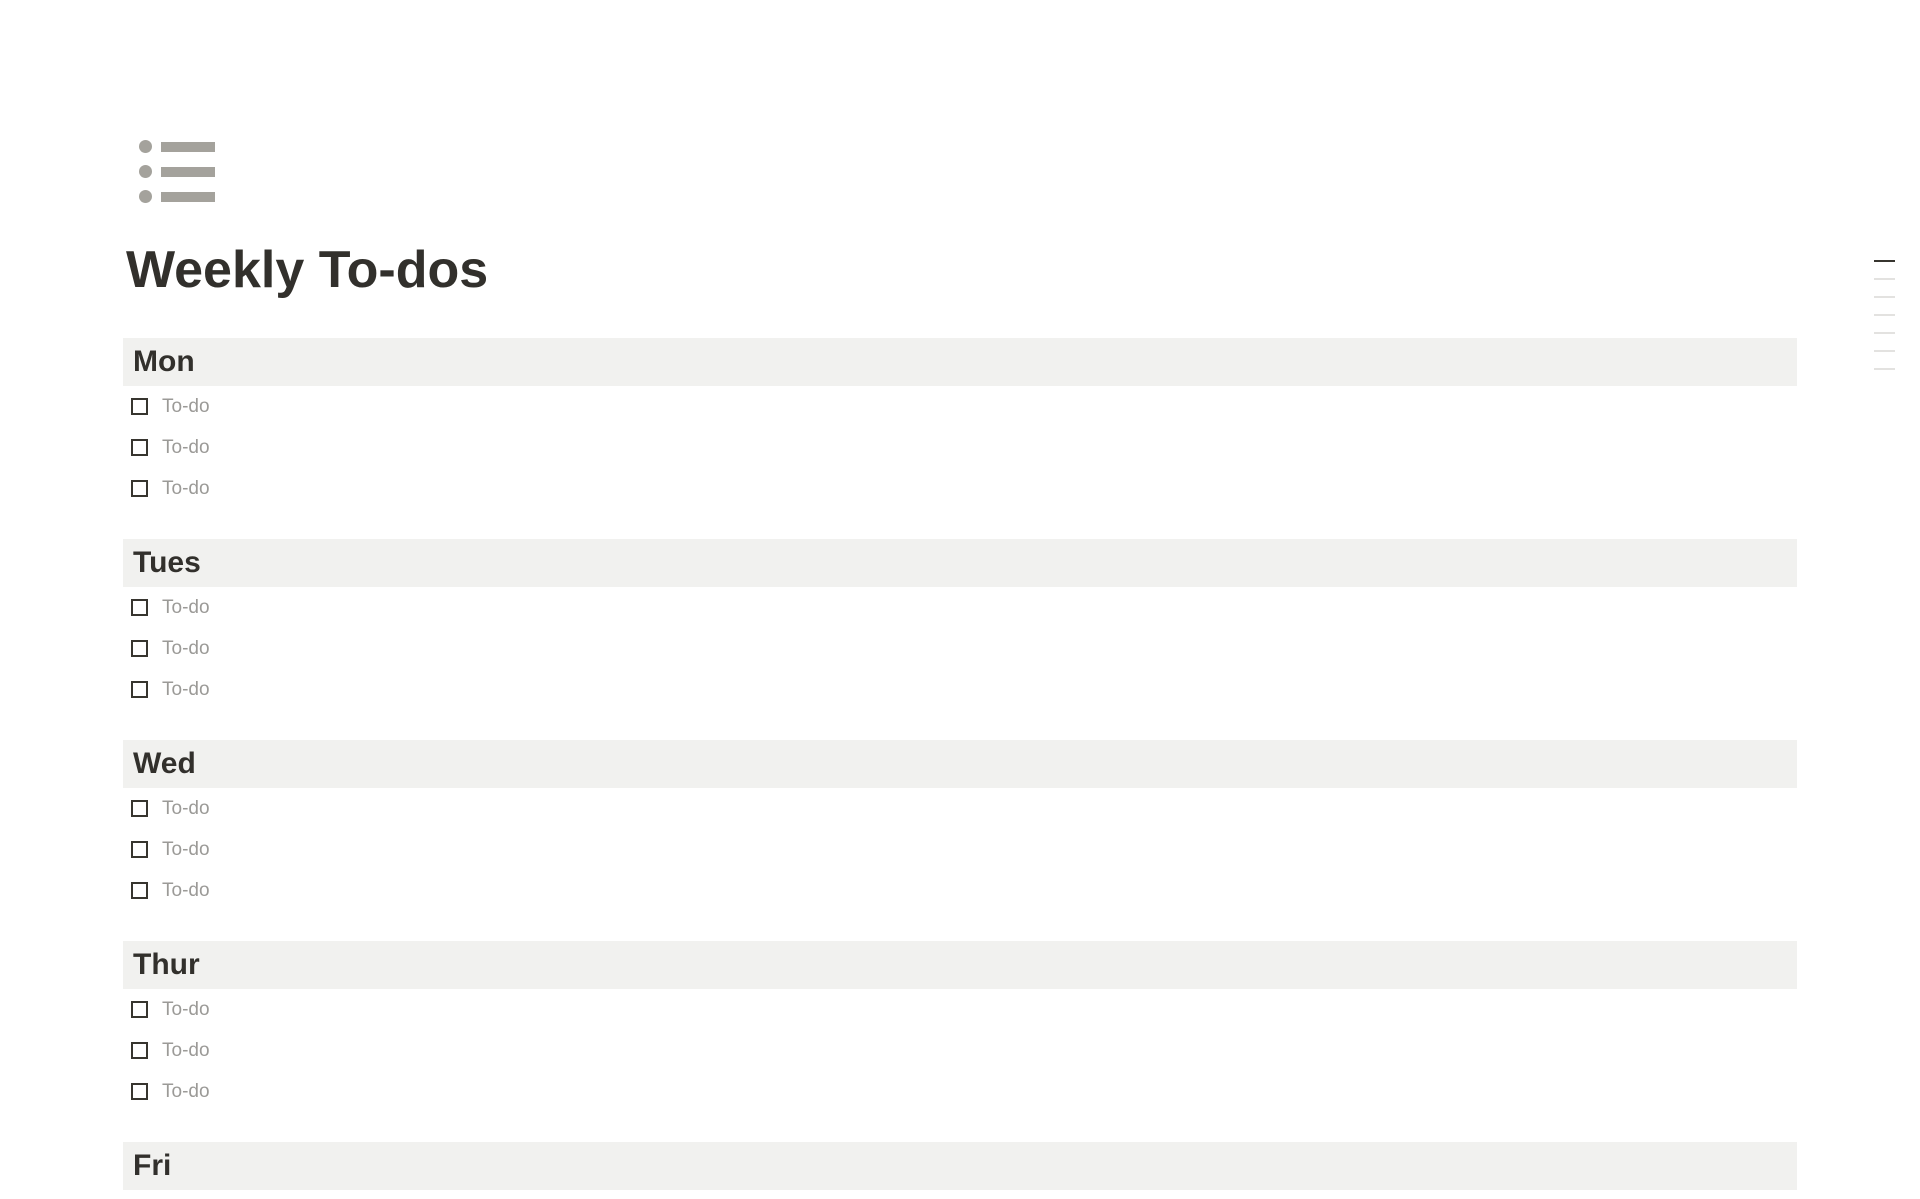  Describe the element at coordinates (307, 270) in the screenshot. I see `page-title: Weekly To-dos` at that location.